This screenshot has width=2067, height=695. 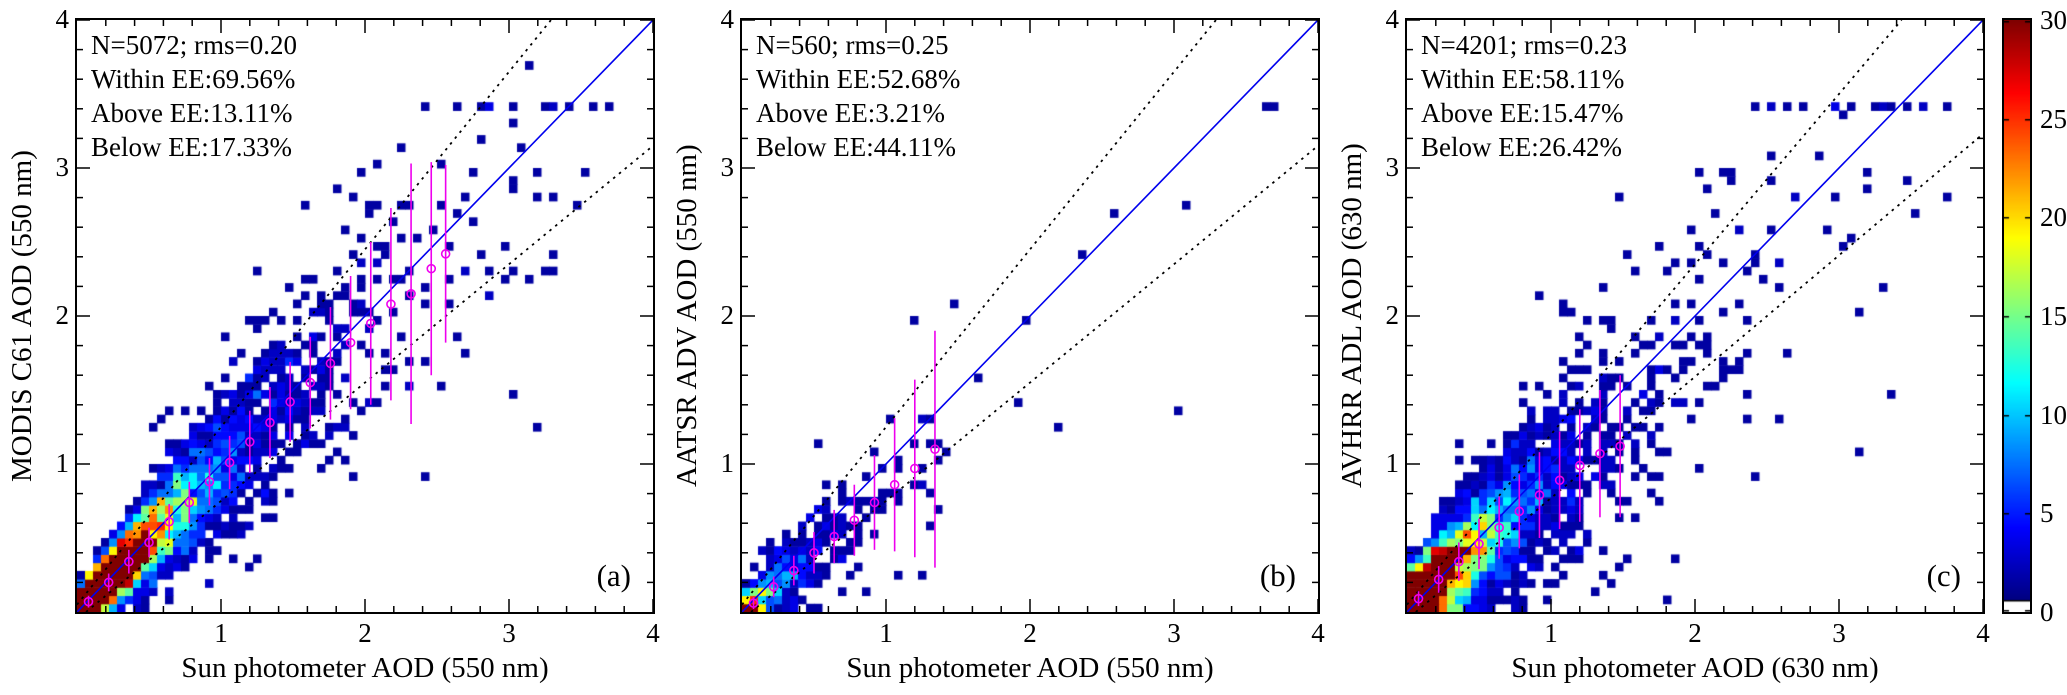 I want to click on panel-letter: (a), so click(x=613, y=575).